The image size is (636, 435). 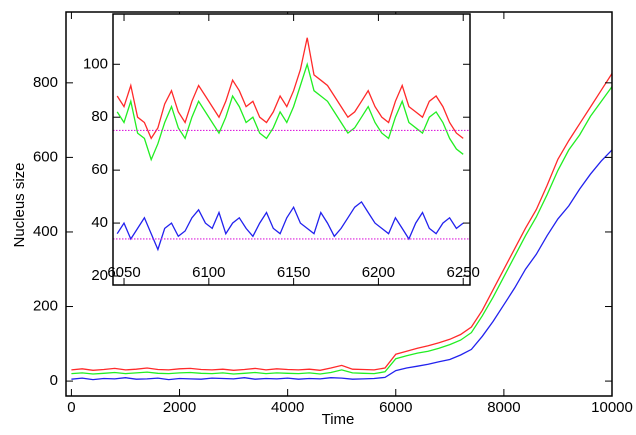 I want to click on x-tick-label: 6000, so click(x=395, y=407).